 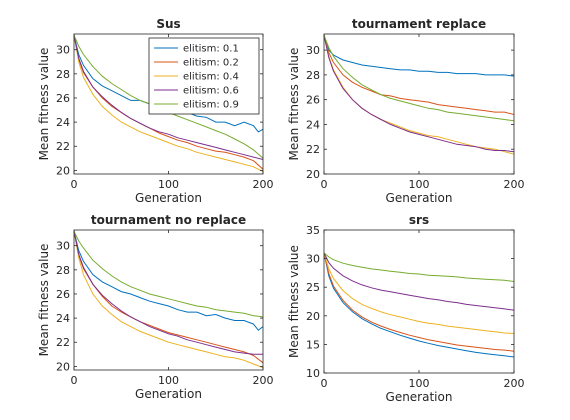 What do you see at coordinates (313, 344) in the screenshot?
I see `y-tick-label: 15` at bounding box center [313, 344].